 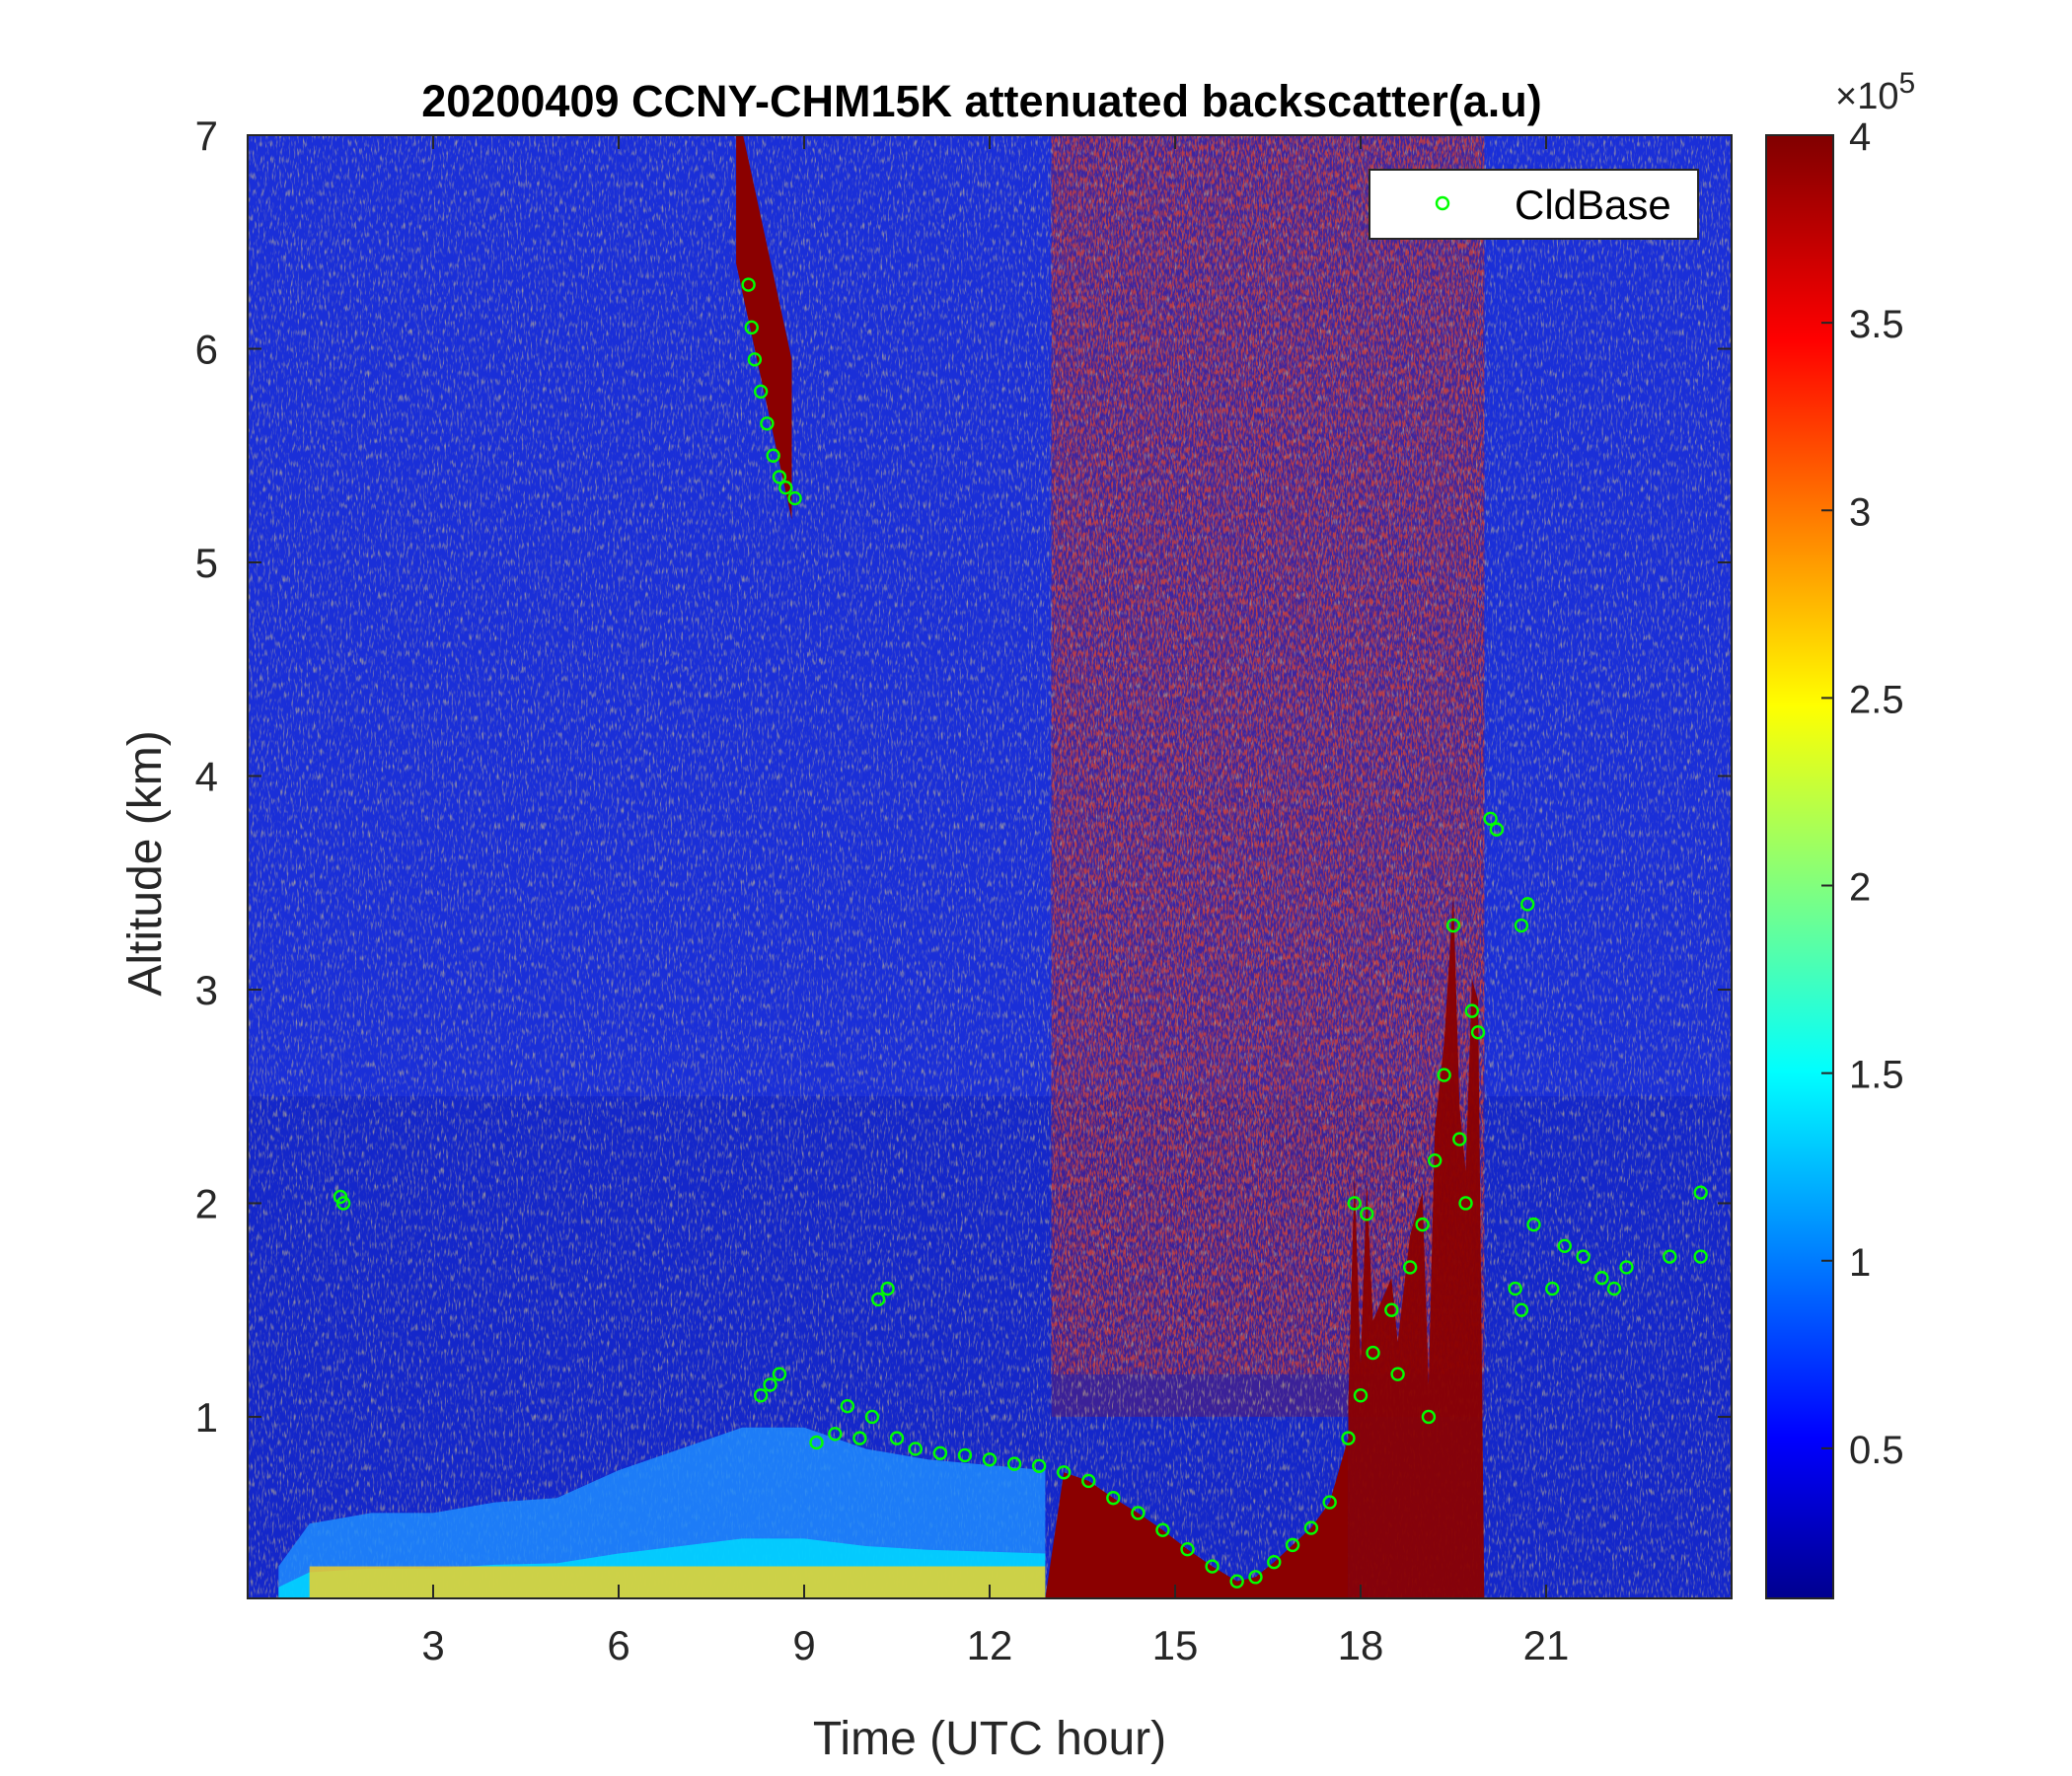 I want to click on y-tick-label: 4, so click(x=206, y=776).